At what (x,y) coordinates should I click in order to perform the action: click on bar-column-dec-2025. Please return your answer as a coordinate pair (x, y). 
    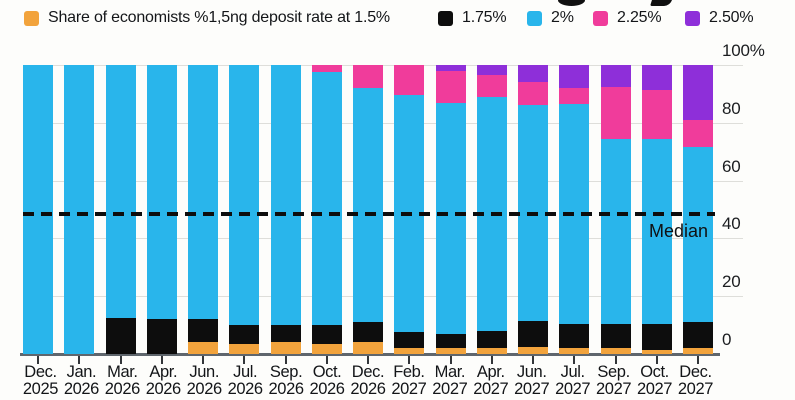
    Looking at the image, I should click on (38, 209).